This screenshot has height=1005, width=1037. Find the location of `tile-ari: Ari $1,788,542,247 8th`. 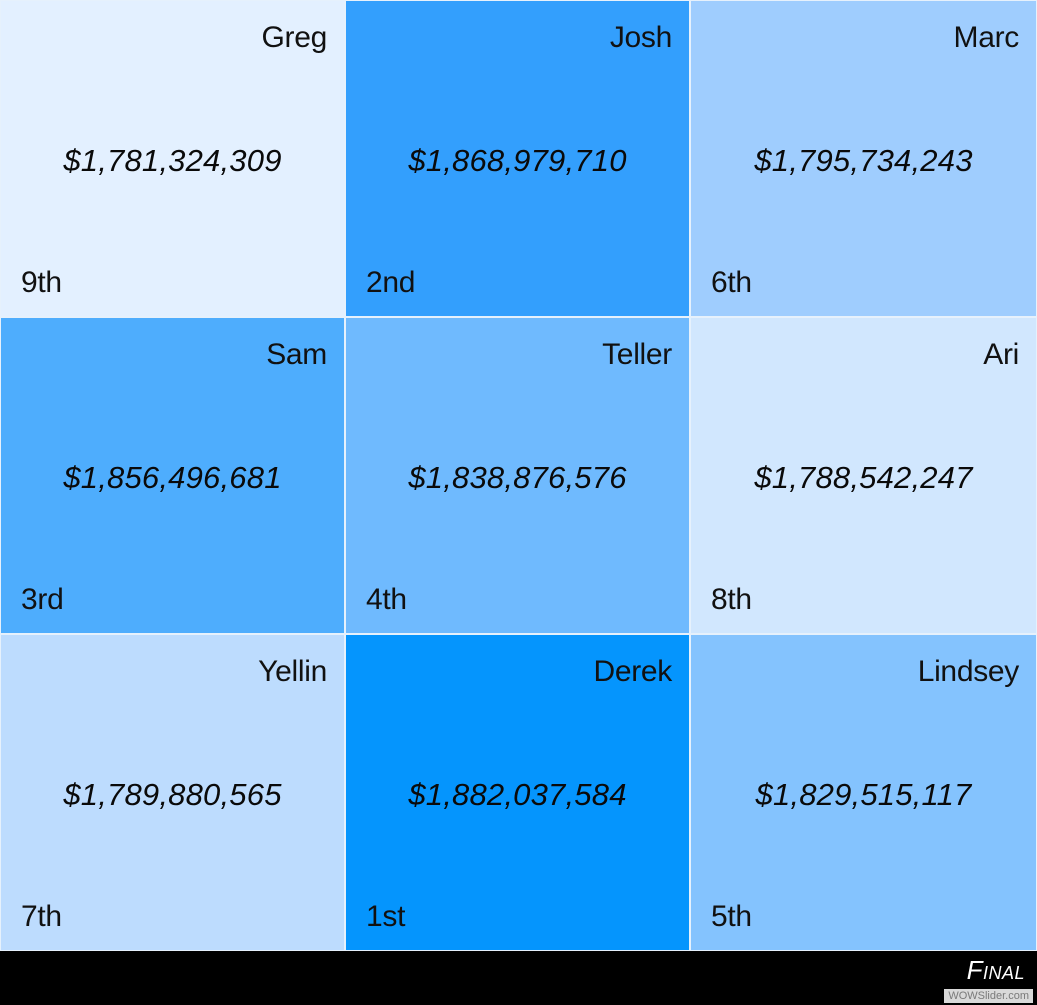

tile-ari: Ari $1,788,542,247 8th is located at coordinates (863, 475).